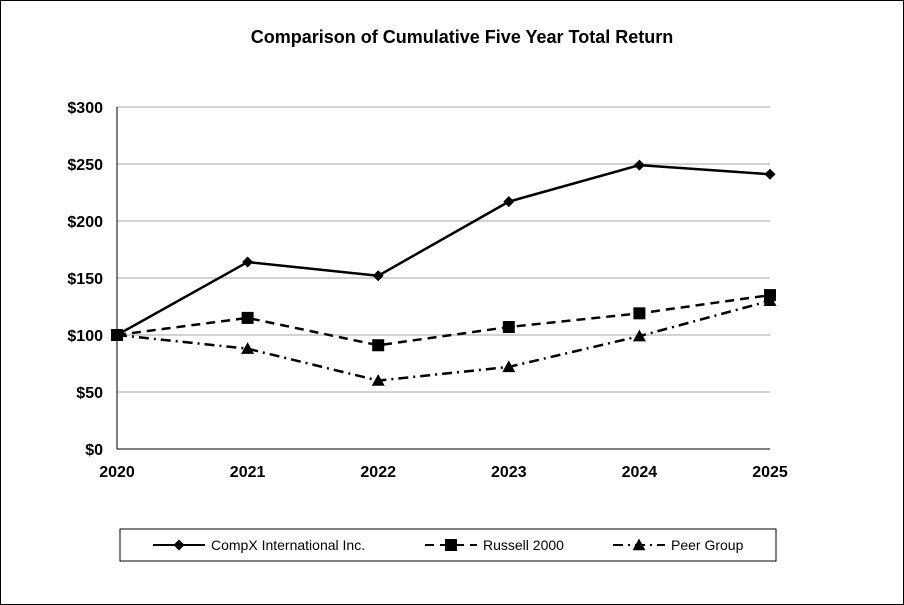 Image resolution: width=904 pixels, height=605 pixels. I want to click on y-tick-label: $100, so click(85, 336).